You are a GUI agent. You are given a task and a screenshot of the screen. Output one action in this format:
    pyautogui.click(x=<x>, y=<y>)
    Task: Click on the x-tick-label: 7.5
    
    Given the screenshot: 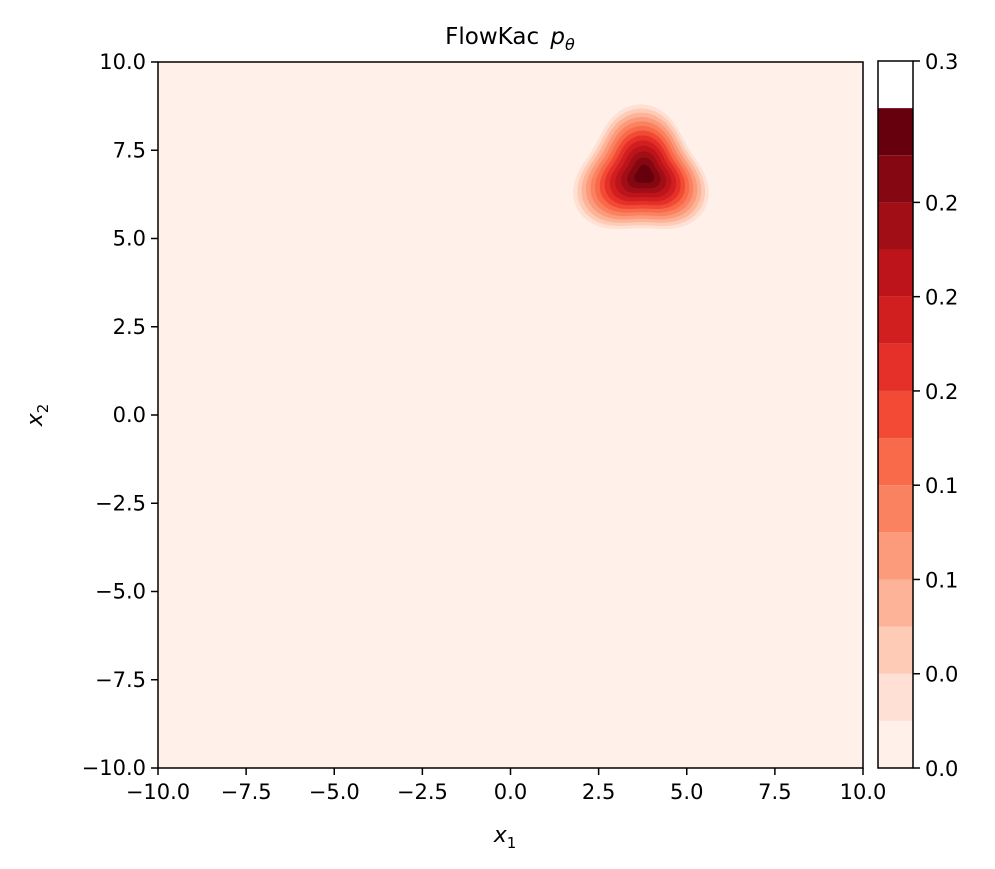 What is the action you would take?
    pyautogui.click(x=774, y=792)
    